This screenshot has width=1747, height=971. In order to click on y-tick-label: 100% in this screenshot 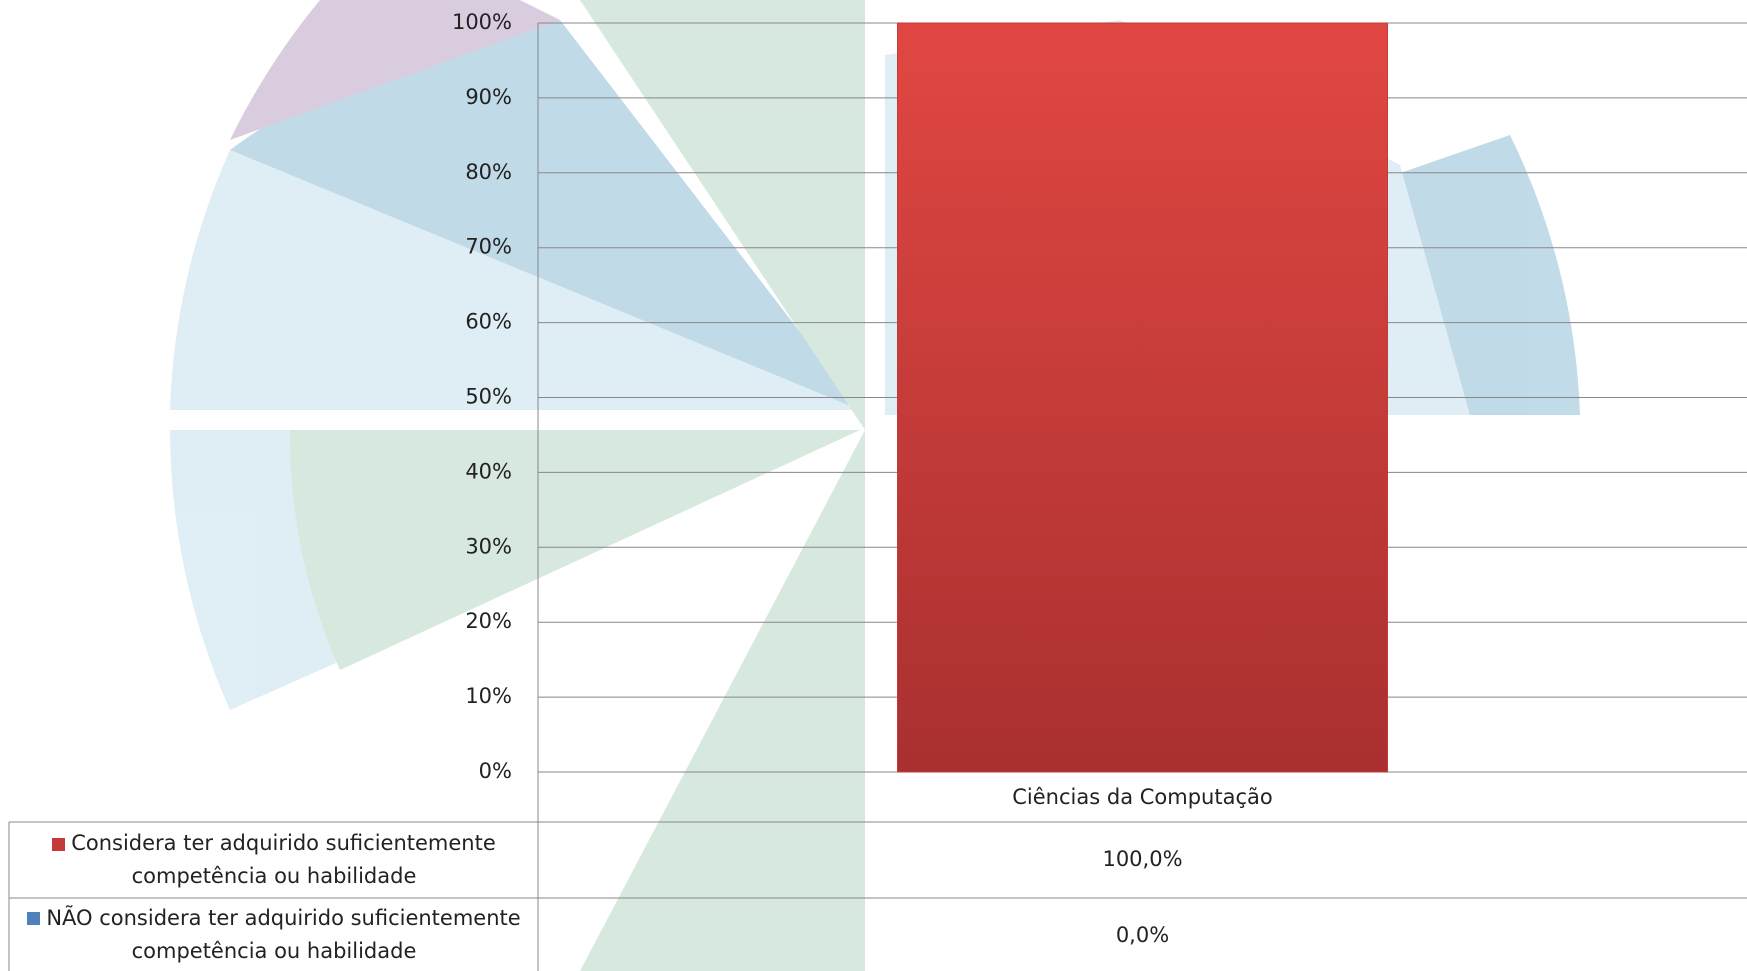, I will do `click(482, 22)`.